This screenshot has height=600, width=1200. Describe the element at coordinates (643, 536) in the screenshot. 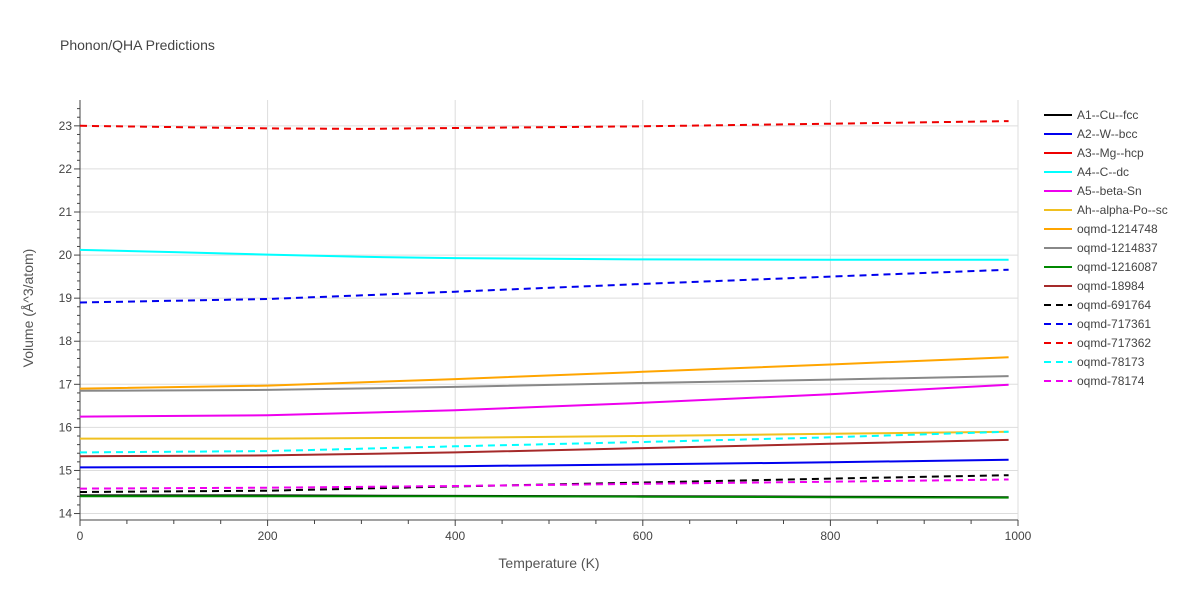

I see `x-tick-label: 600` at that location.